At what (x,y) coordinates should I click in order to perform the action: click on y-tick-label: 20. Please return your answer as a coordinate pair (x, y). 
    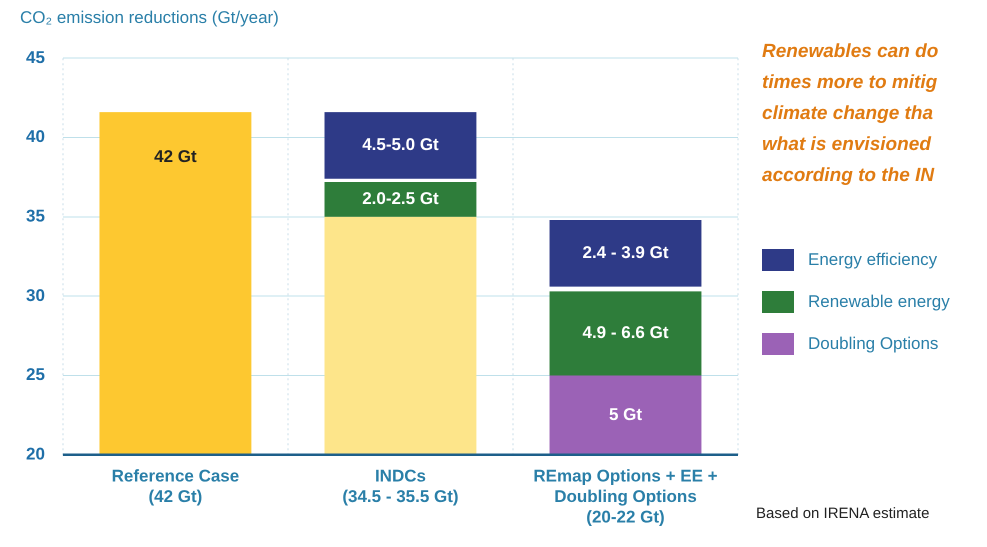
    Looking at the image, I should click on (35, 454).